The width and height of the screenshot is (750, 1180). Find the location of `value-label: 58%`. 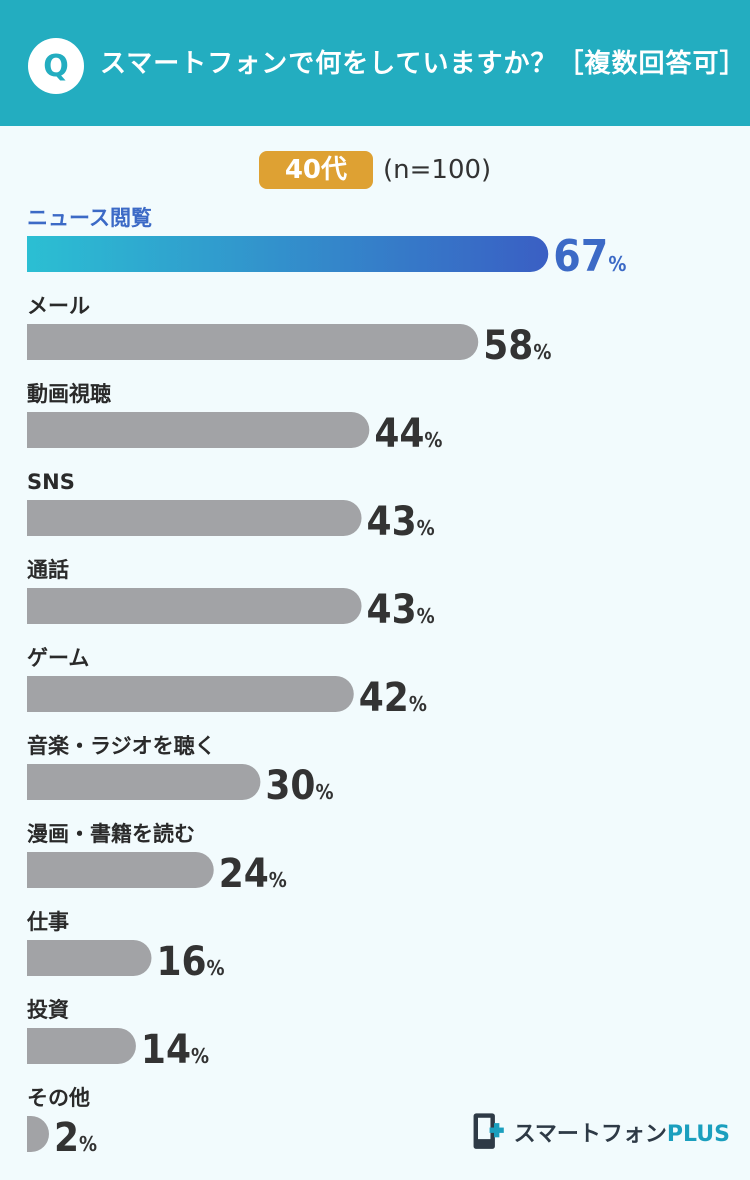

value-label: 58% is located at coordinates (517, 346).